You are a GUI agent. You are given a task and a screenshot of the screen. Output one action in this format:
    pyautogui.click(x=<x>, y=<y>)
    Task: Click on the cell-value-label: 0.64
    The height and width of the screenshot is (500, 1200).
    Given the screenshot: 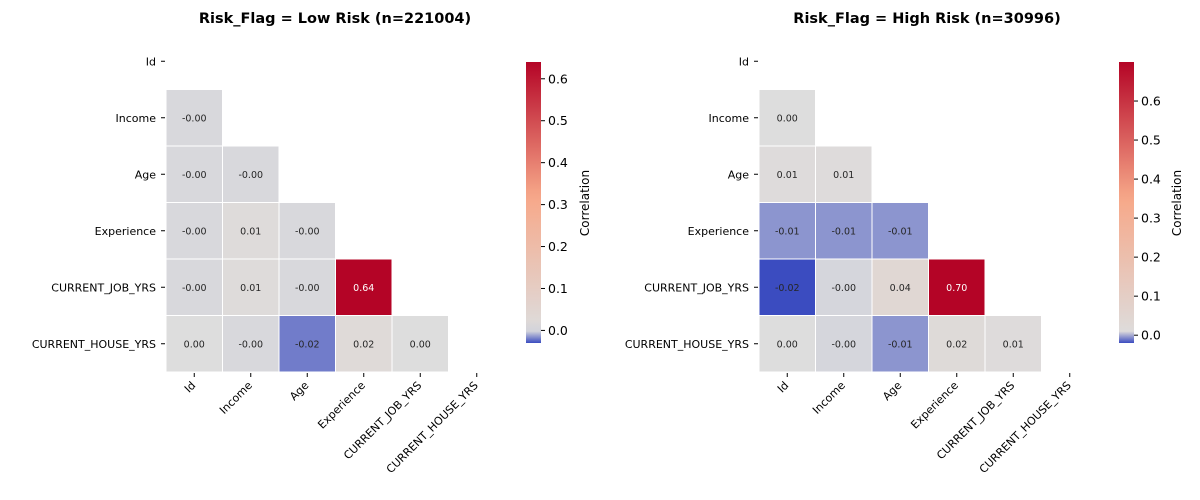 What is the action you would take?
    pyautogui.click(x=363, y=288)
    